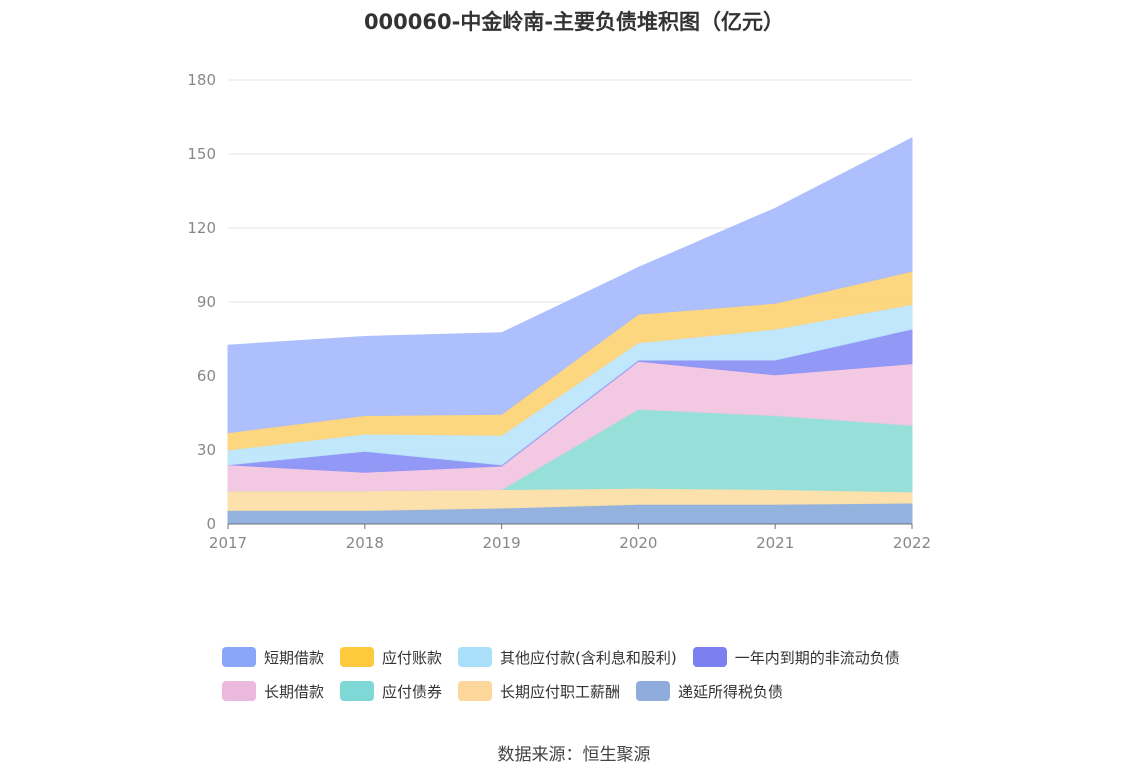 The height and width of the screenshot is (776, 1148). What do you see at coordinates (588, 657) in the screenshot?
I see `legend-label: 其他应付款(含利息和股利)` at bounding box center [588, 657].